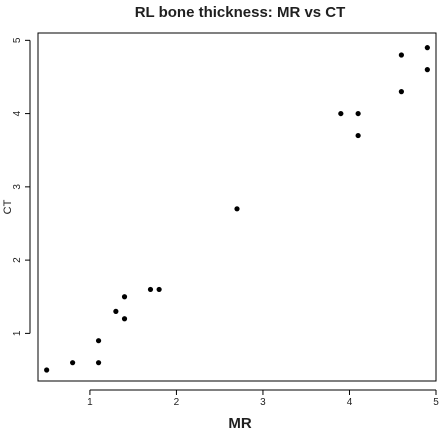  I want to click on y-tick-label: 3, so click(17, 187).